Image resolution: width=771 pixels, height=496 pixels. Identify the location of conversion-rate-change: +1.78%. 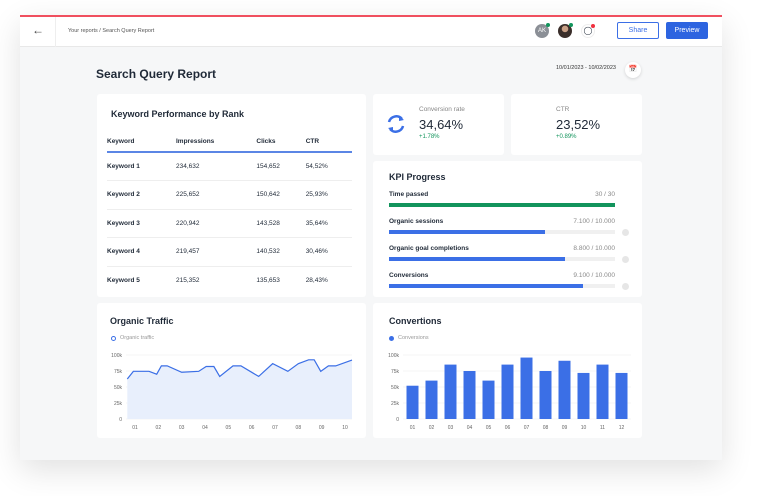
(429, 137).